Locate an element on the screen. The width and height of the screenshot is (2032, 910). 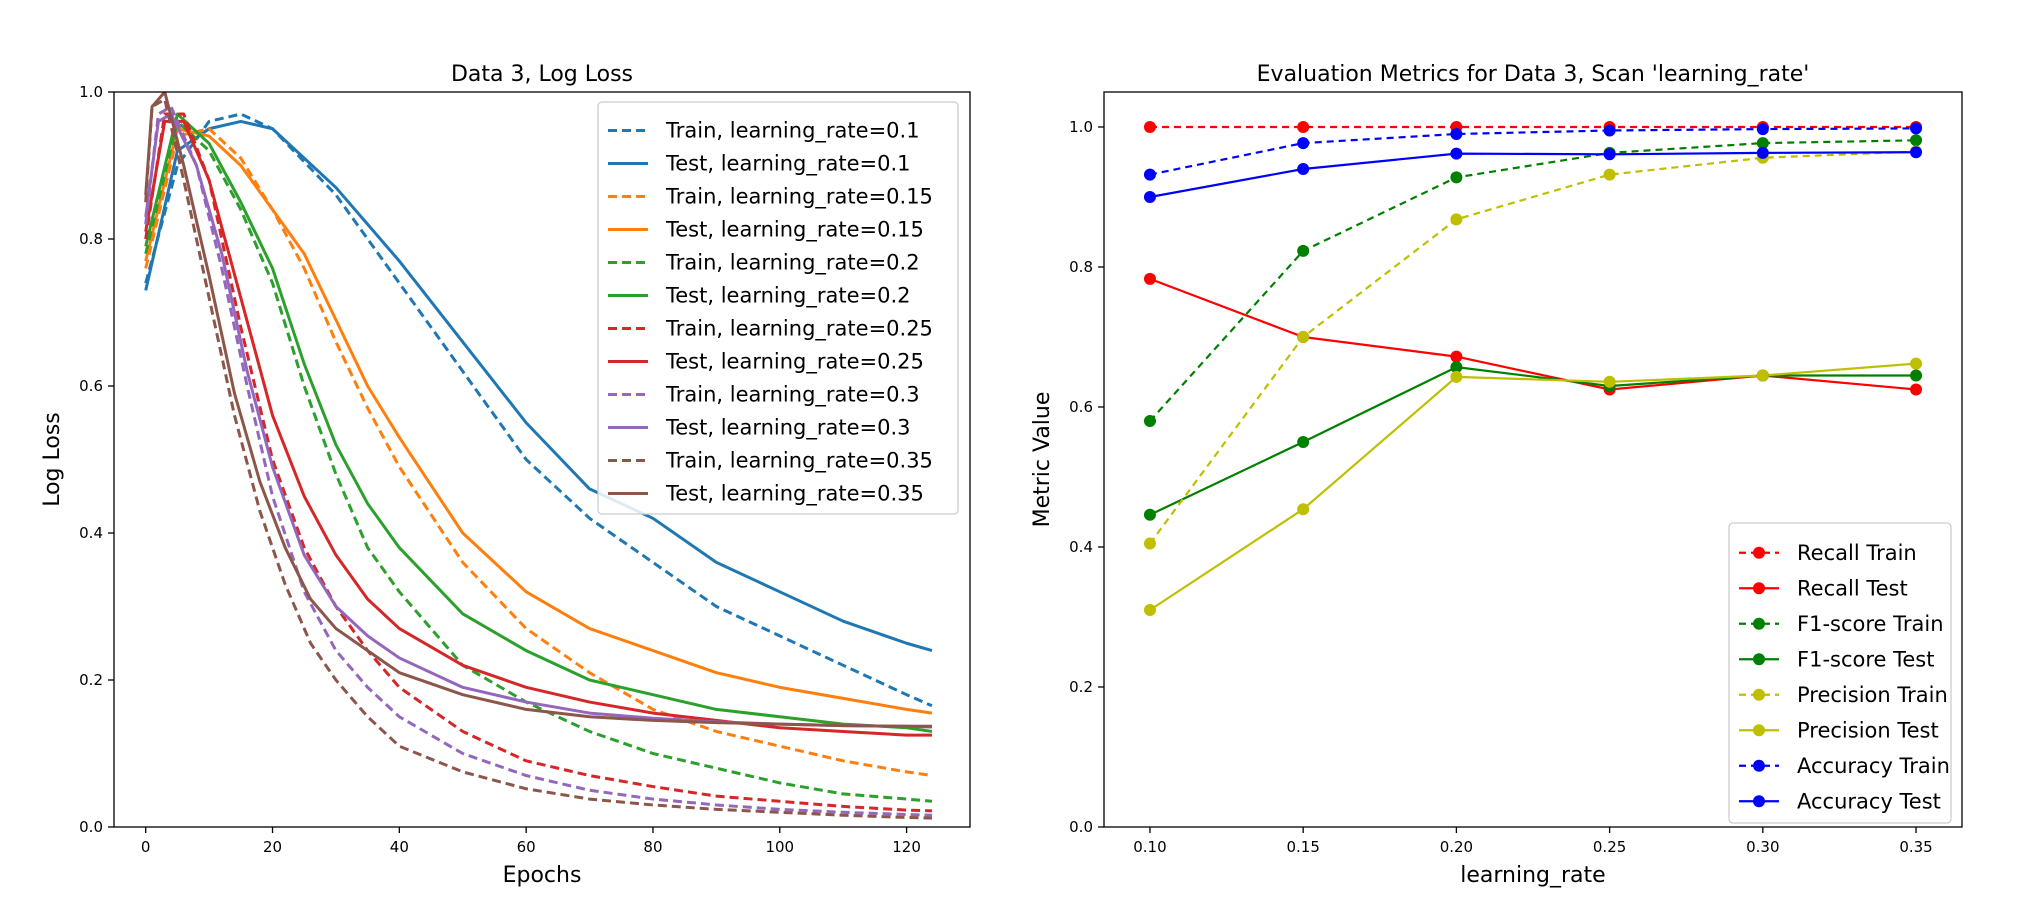
legend-label-test-learning-rate-0-2: Test, learning_rate=0.2 is located at coordinates (788, 296).